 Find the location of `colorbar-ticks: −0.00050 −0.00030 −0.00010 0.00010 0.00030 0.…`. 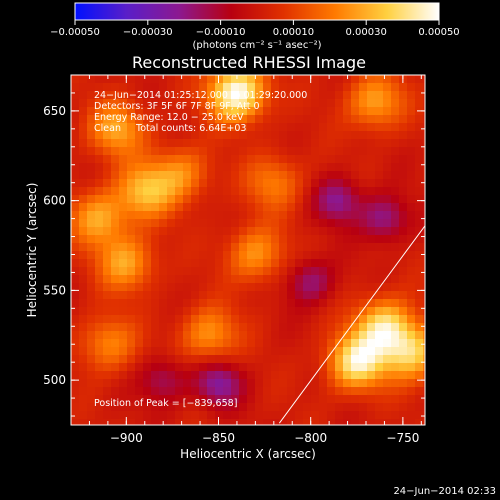

colorbar-ticks: −0.00050 −0.00030 −0.00010 0.00010 0.00030 0.… is located at coordinates (255, 29).